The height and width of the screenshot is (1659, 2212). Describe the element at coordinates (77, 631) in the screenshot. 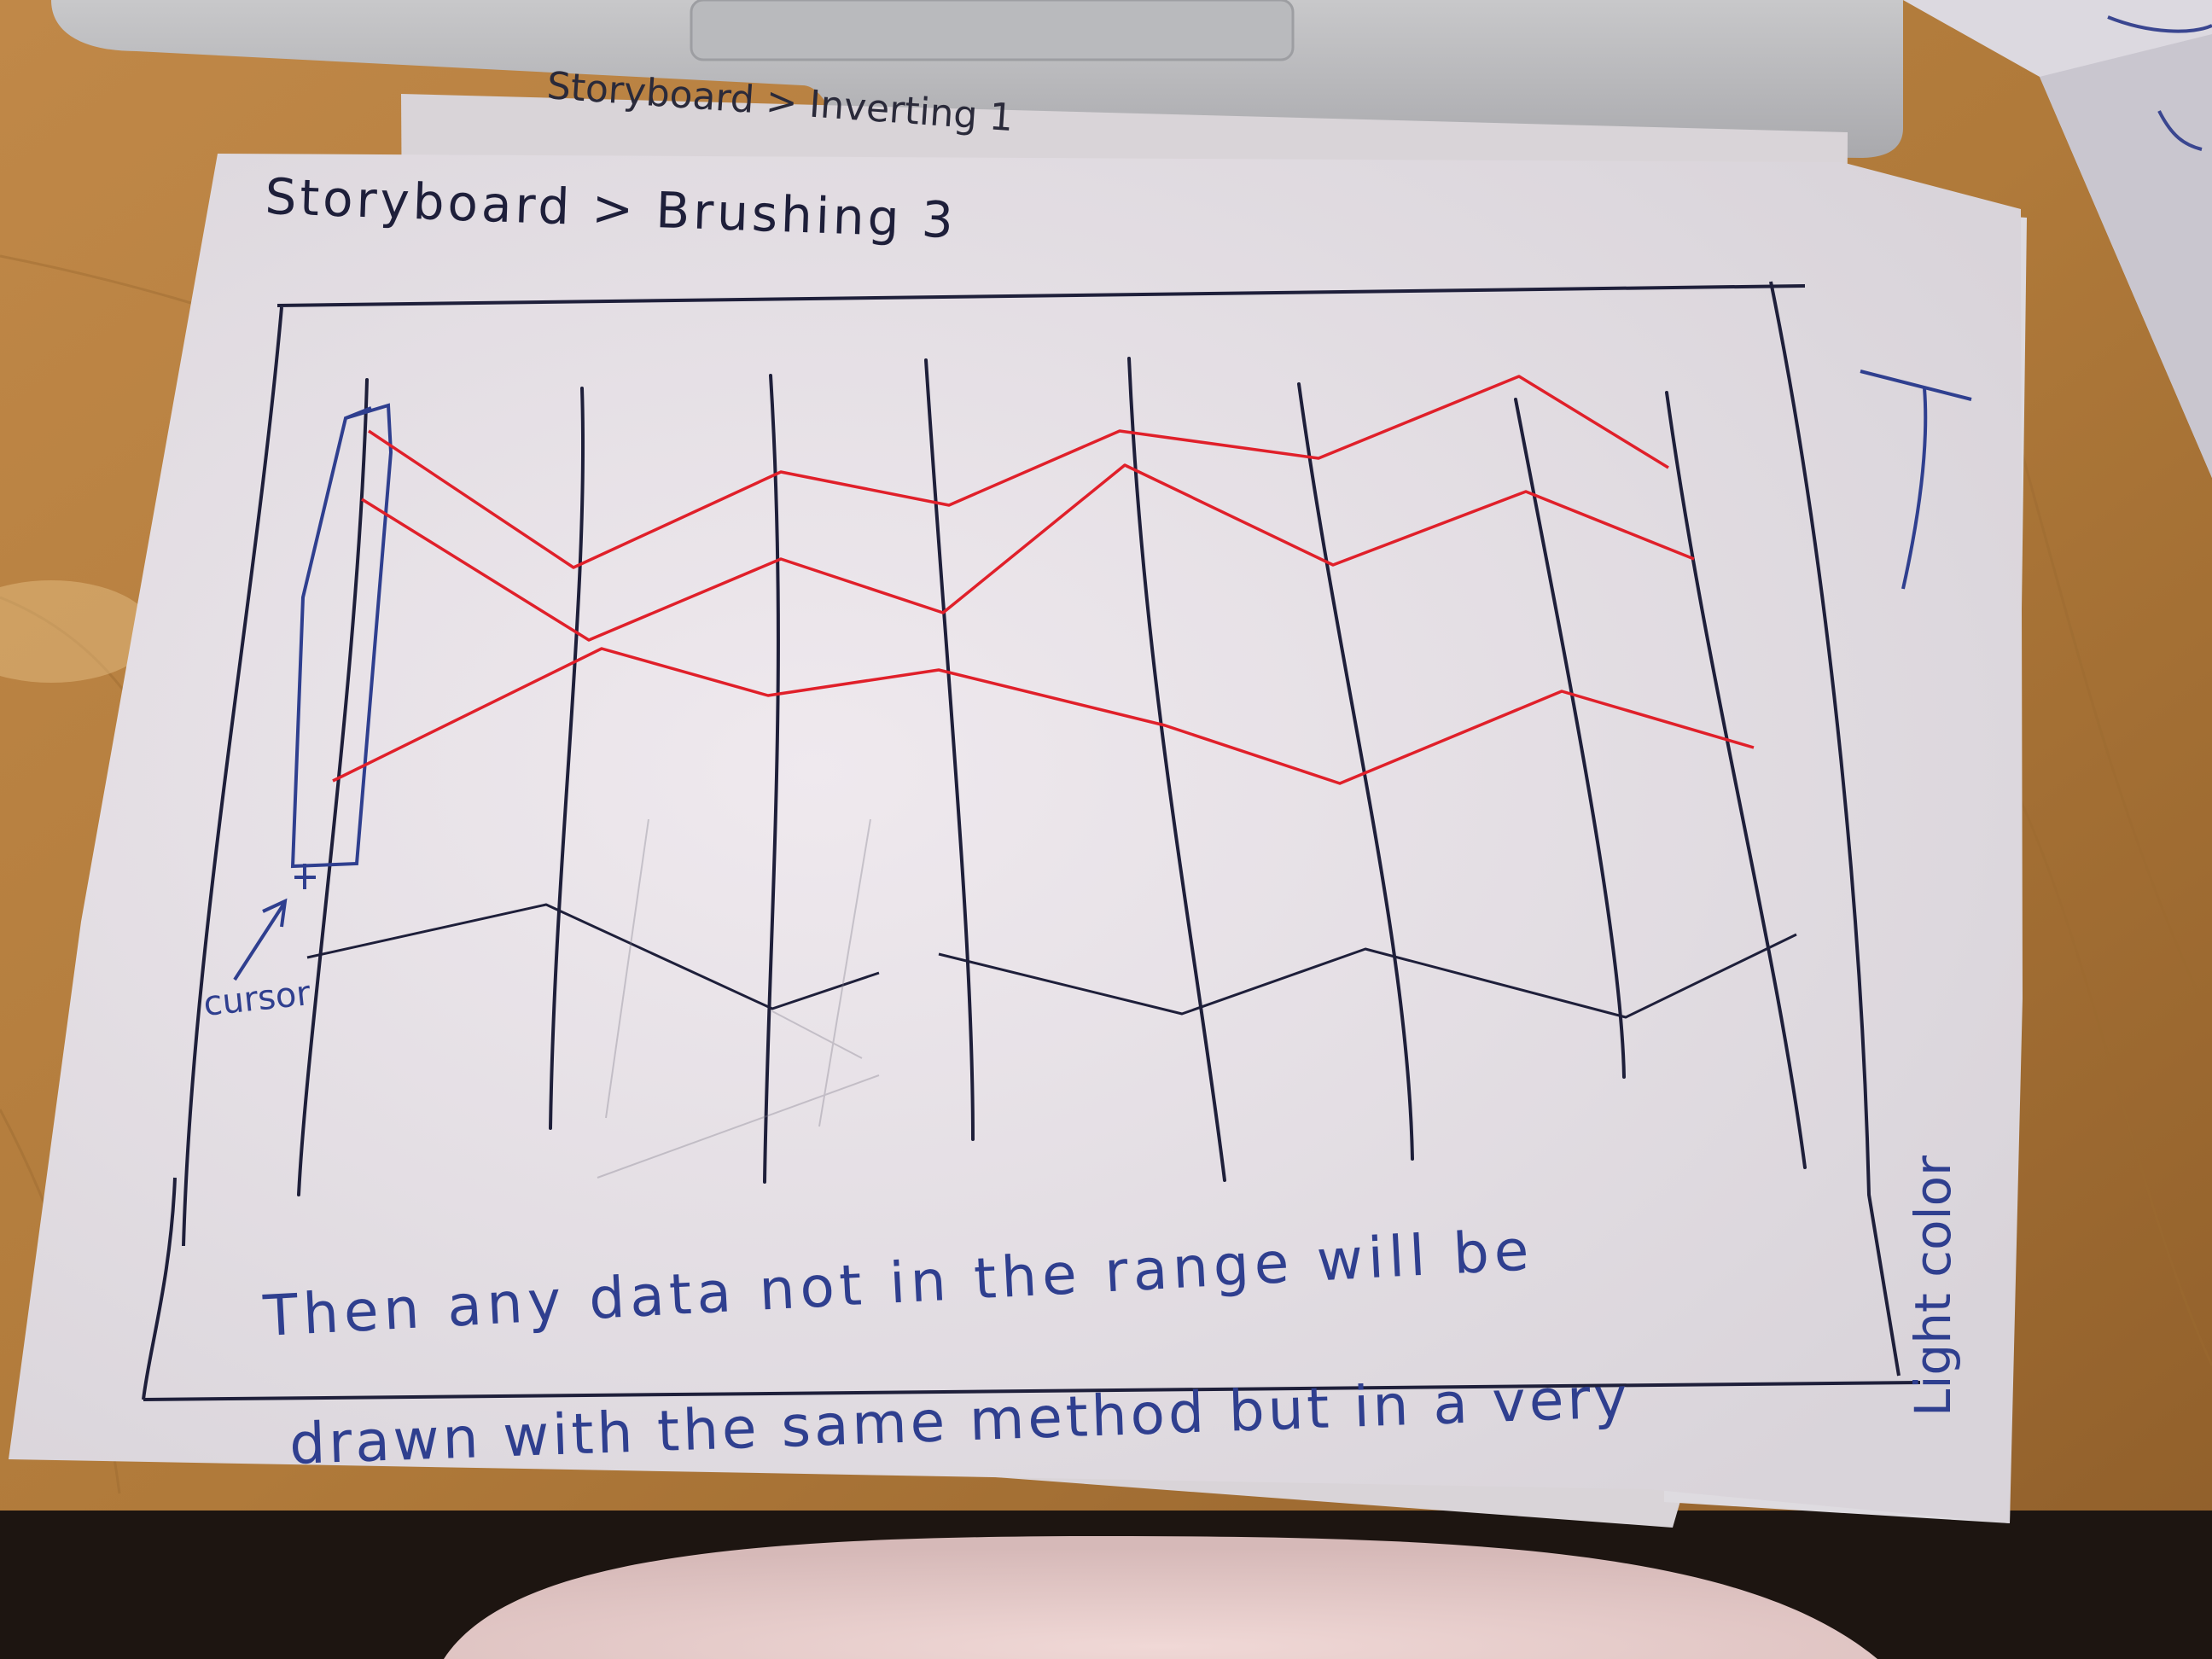

I see `table-glare` at that location.